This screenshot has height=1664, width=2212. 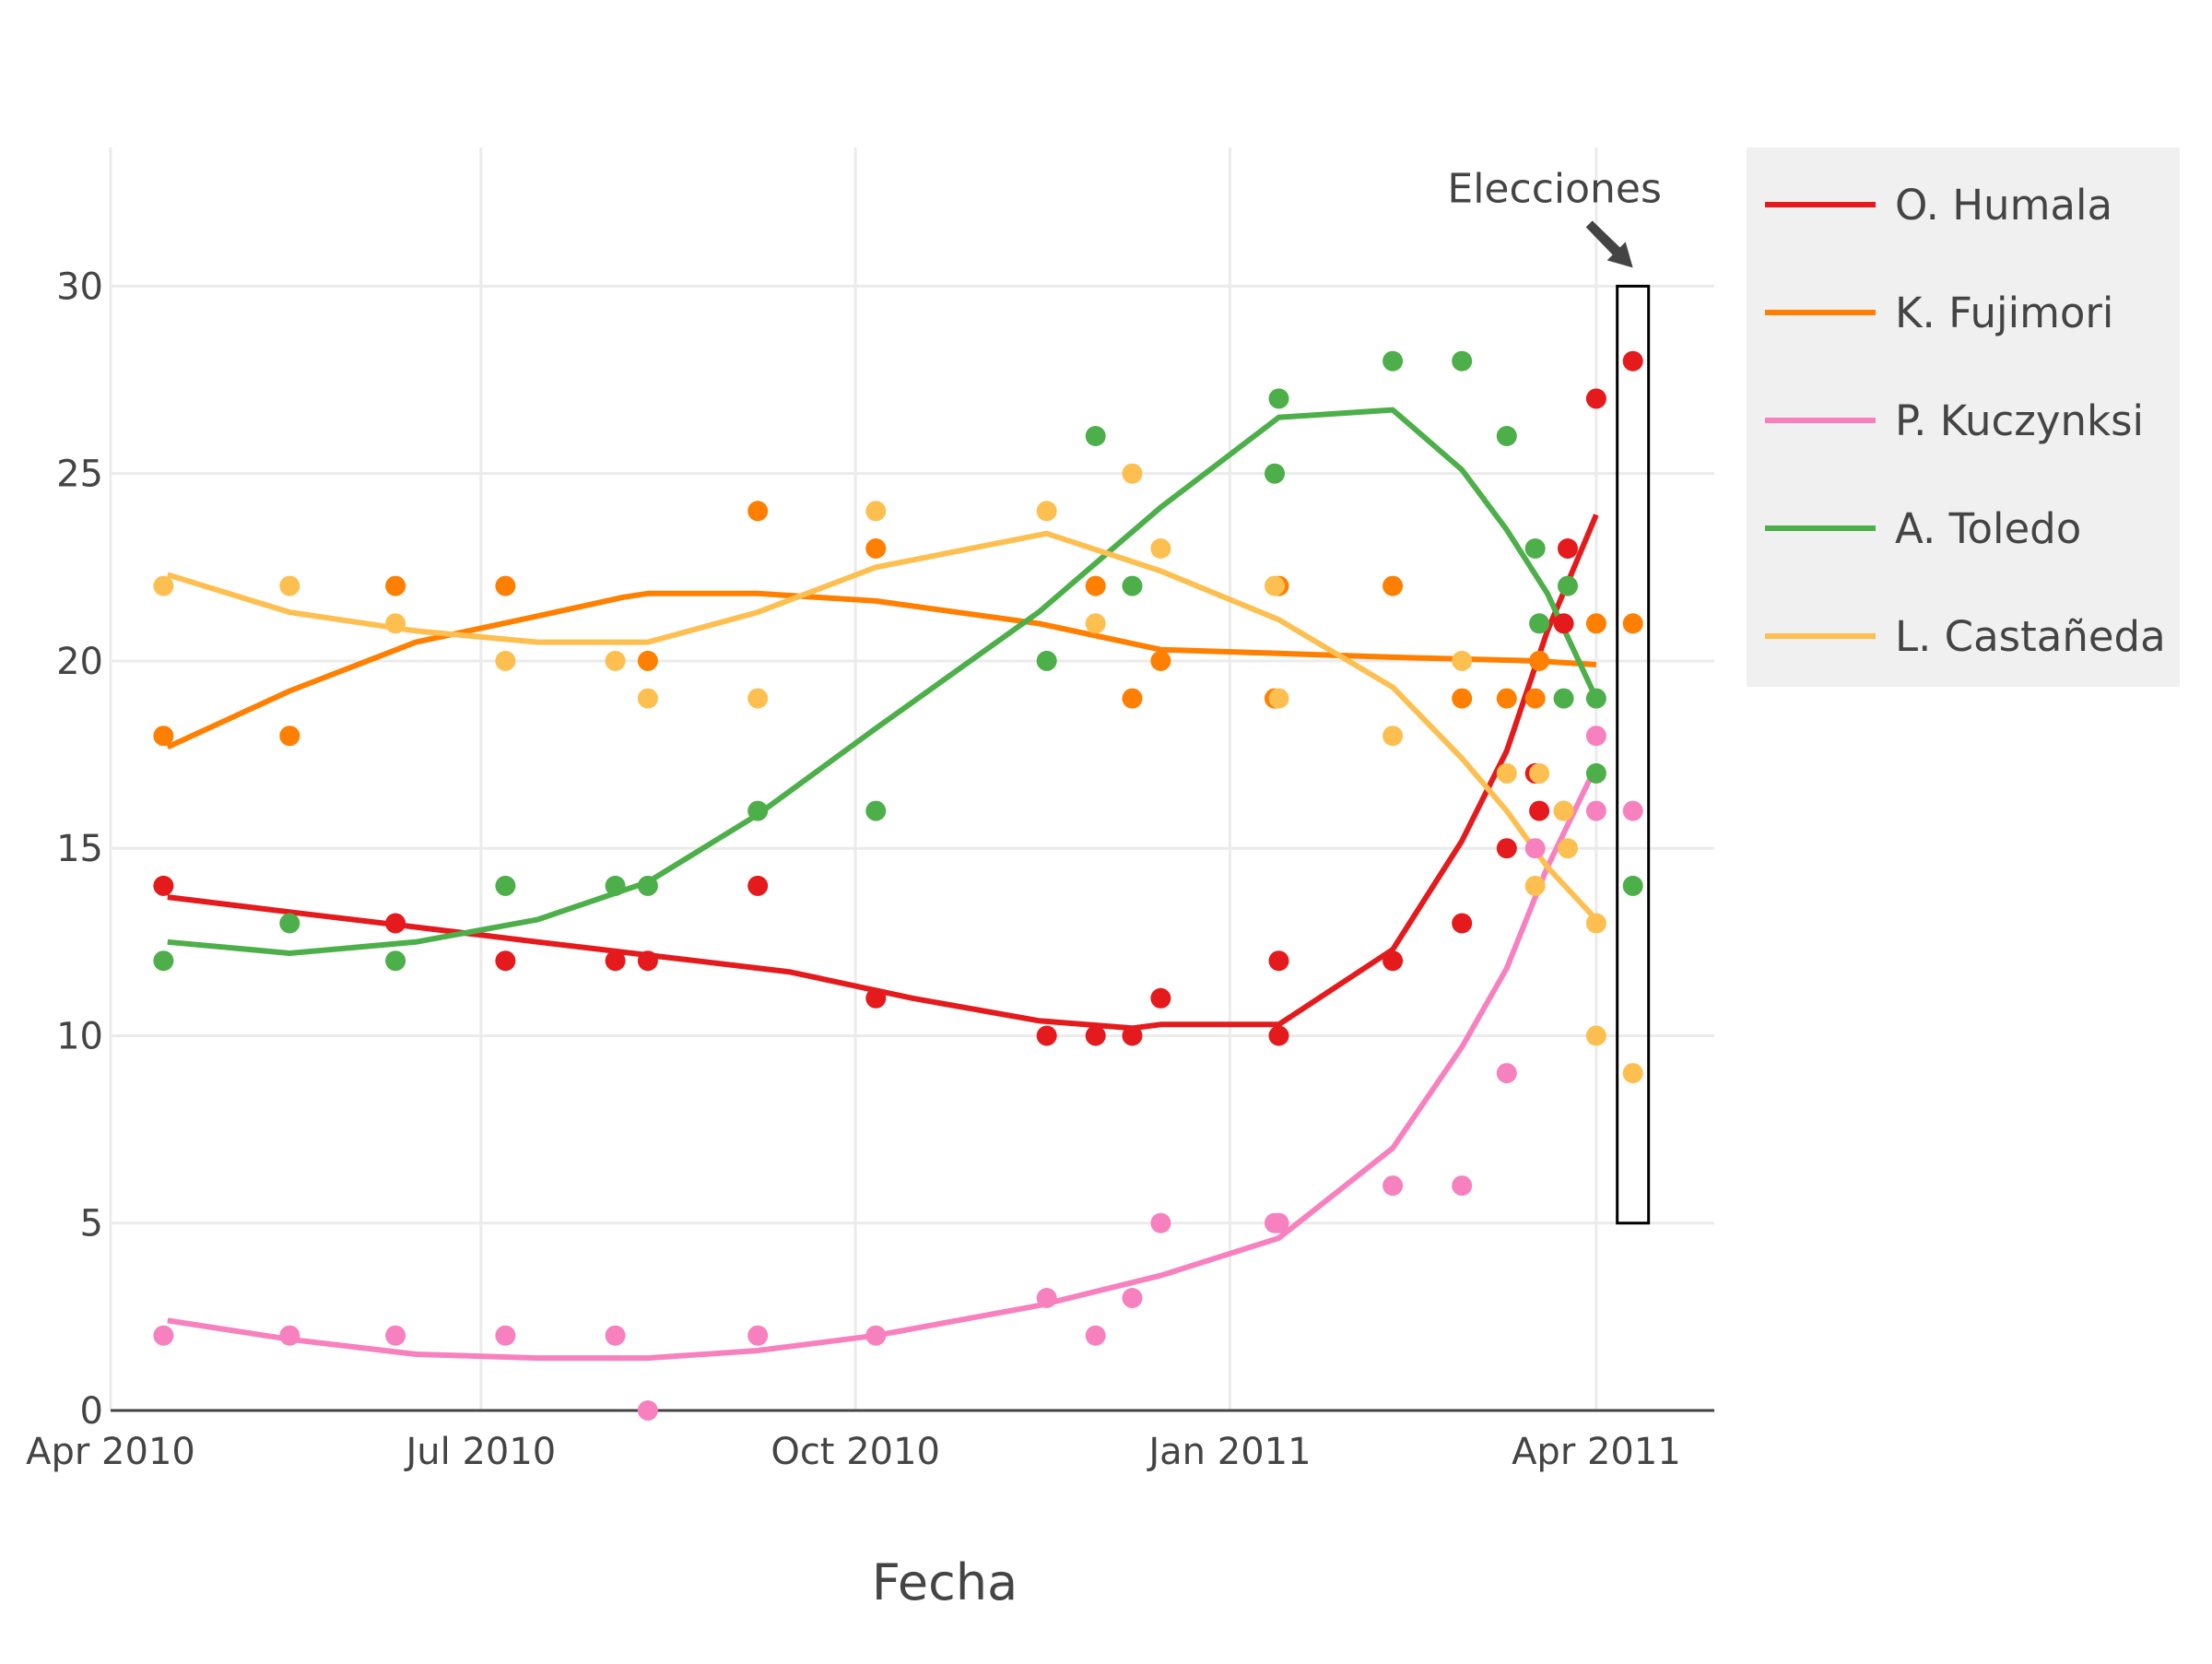 I want to click on y-tick-label: 30, so click(x=79, y=287).